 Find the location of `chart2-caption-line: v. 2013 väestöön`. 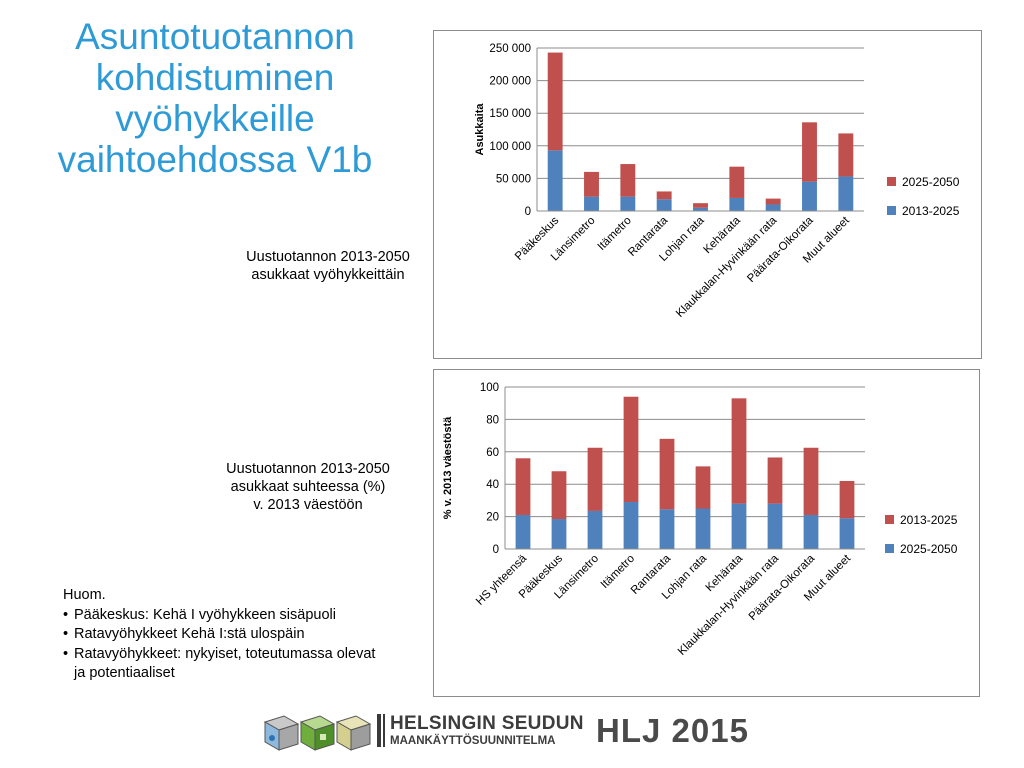

chart2-caption-line: v. 2013 väestöön is located at coordinates (308, 505).